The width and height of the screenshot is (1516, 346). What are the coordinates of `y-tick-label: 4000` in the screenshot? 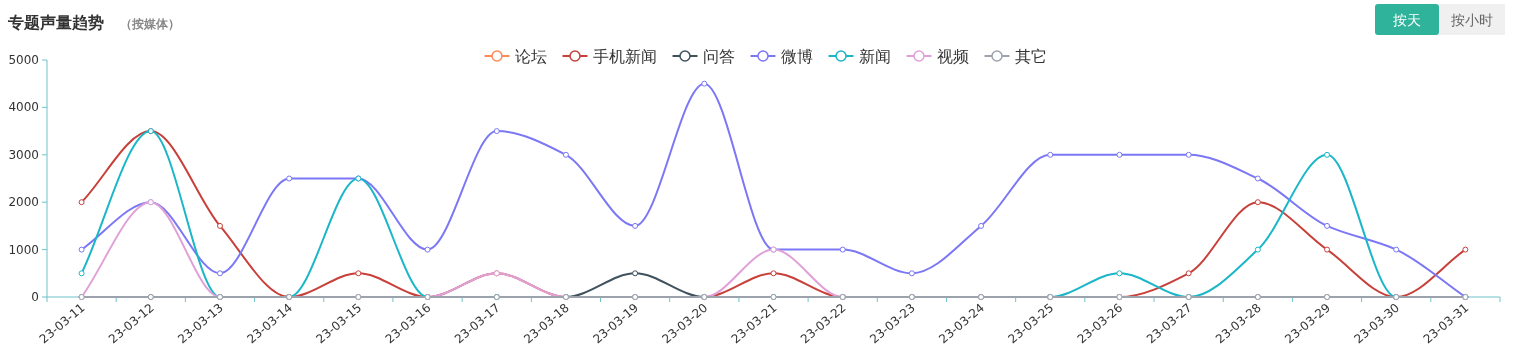 It's located at (23, 107).